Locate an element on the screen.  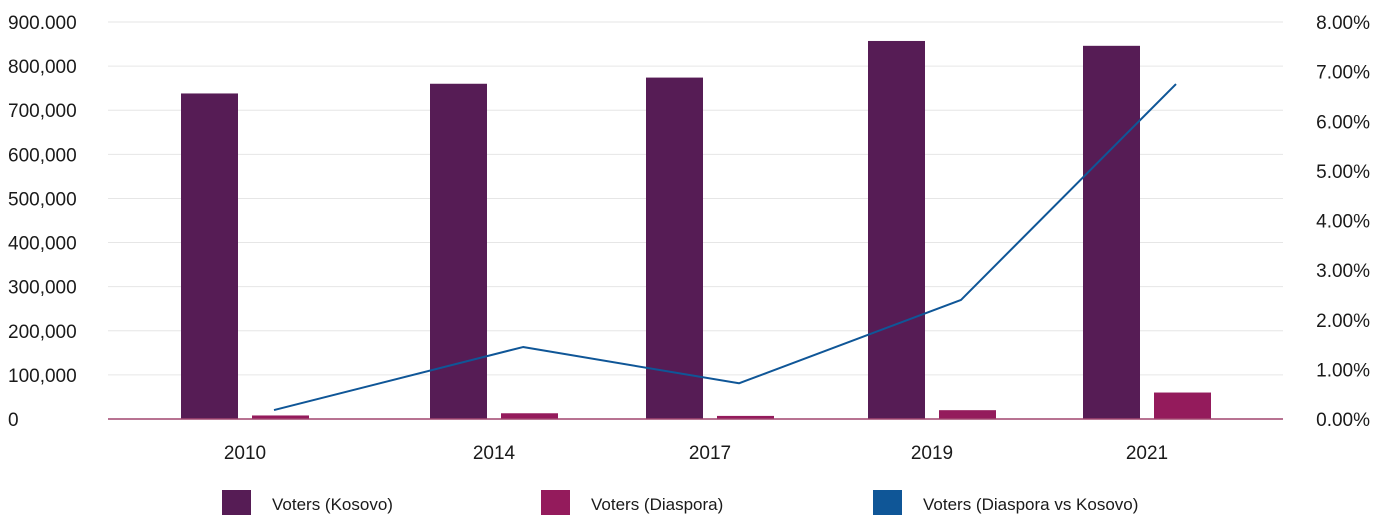
left-tick-label: 200,000 is located at coordinates (42, 332).